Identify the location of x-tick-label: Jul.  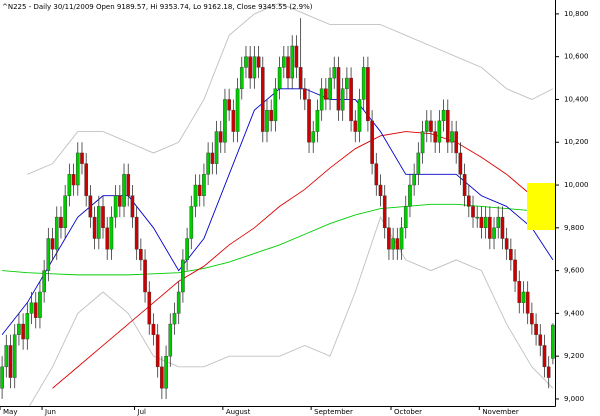
(142, 412).